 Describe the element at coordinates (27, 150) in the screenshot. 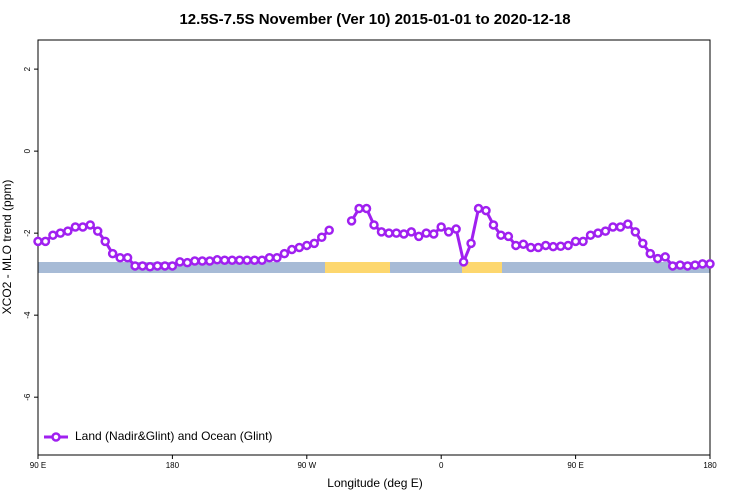

I see `y-tick-label: 0` at that location.